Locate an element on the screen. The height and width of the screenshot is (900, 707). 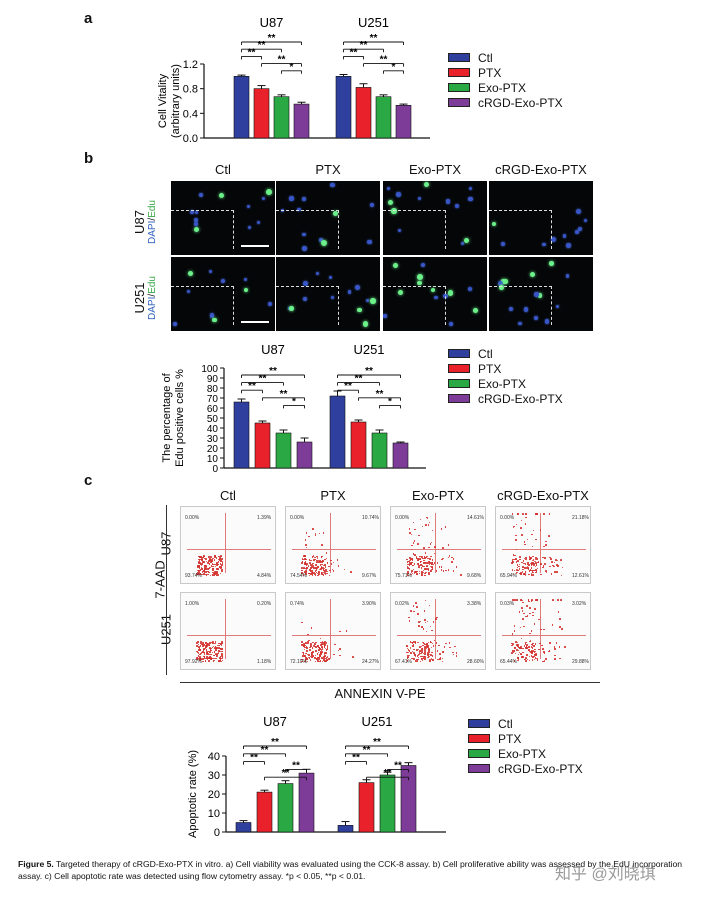
quadrant-percentage: 65.44% is located at coordinates (508, 662).